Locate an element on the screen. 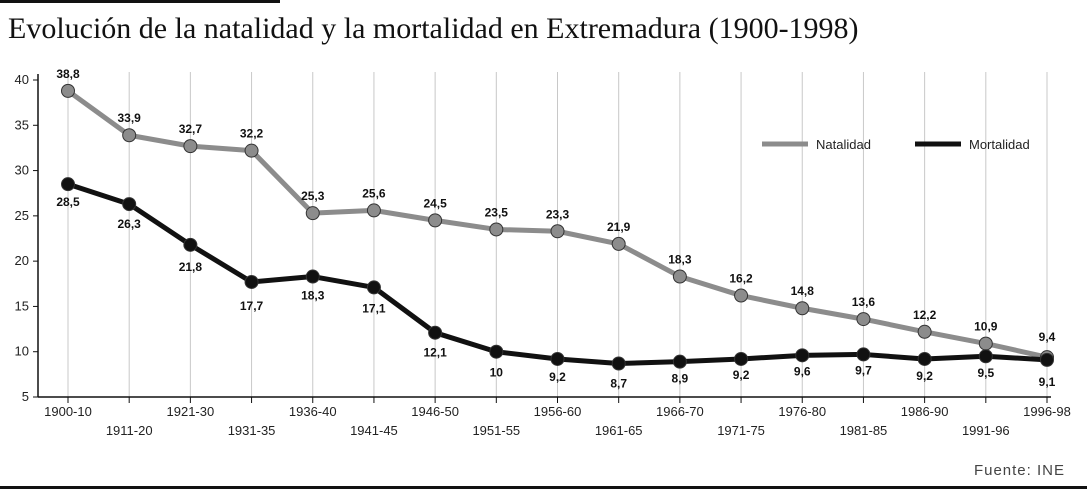 This screenshot has height=491, width=1087. data-label-mortalidad-6: 12,1 is located at coordinates (435, 353).